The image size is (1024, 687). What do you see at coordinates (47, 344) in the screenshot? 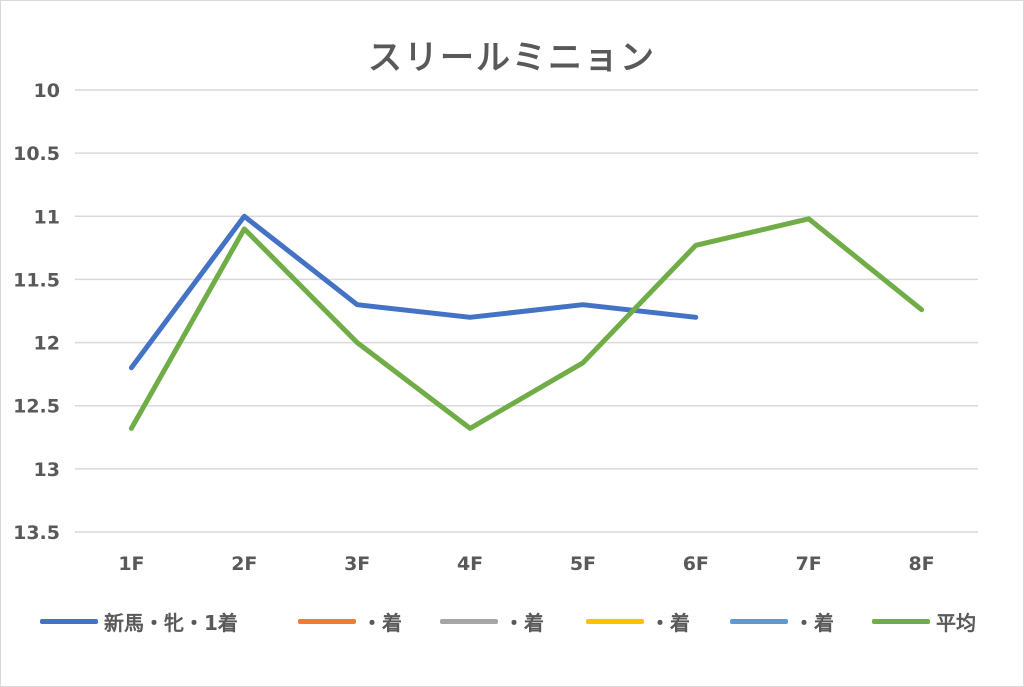
I see `y-tick-label: 12` at bounding box center [47, 344].